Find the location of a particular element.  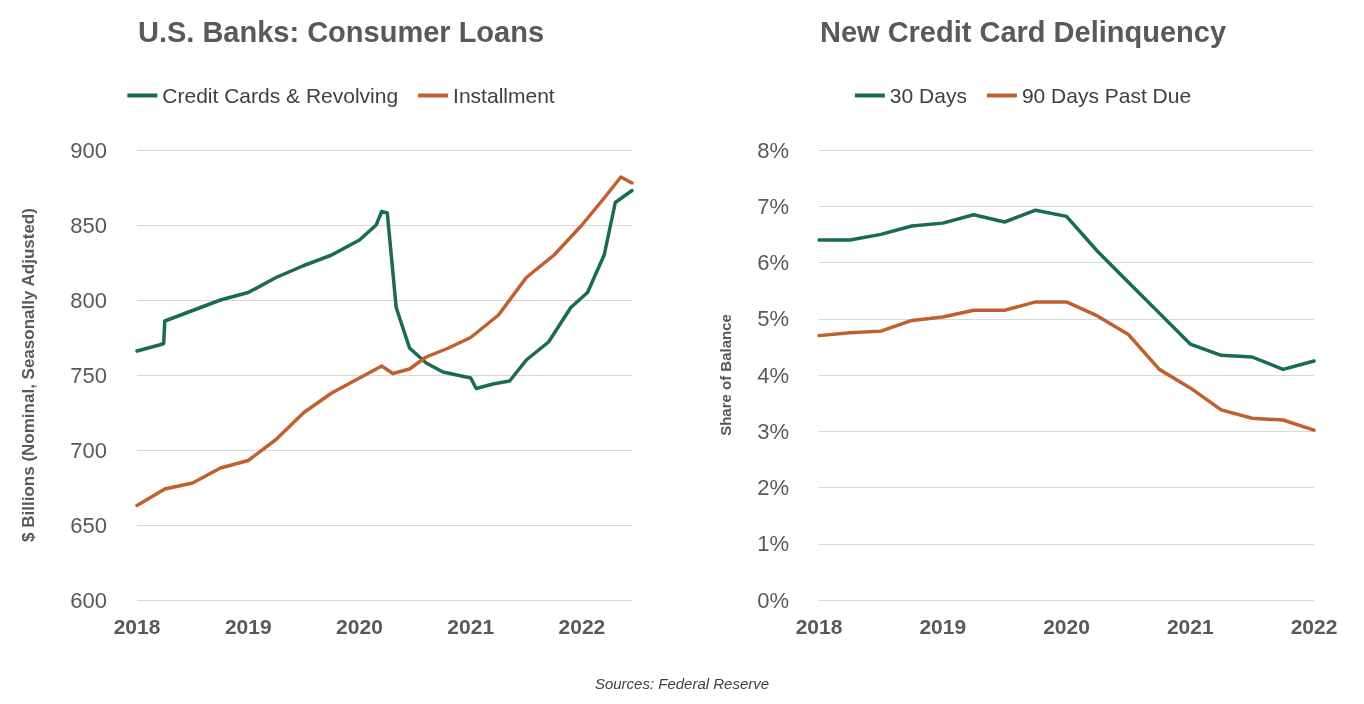

chart-title: New Credit Card Delinquency is located at coordinates (1023, 31).